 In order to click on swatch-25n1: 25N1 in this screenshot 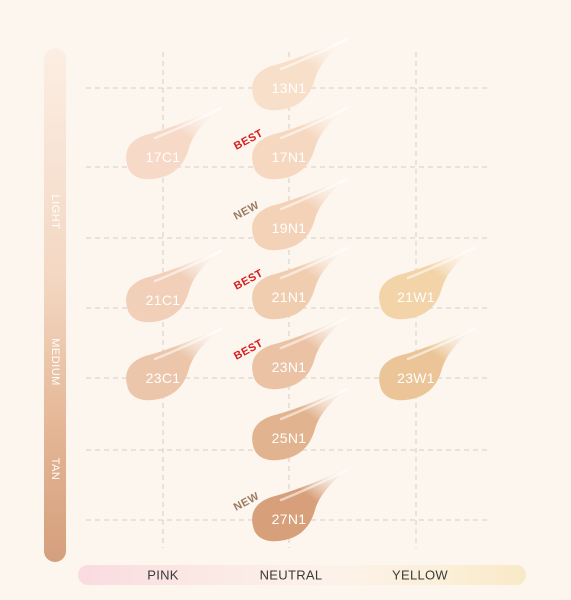, I will do `click(301, 424)`.